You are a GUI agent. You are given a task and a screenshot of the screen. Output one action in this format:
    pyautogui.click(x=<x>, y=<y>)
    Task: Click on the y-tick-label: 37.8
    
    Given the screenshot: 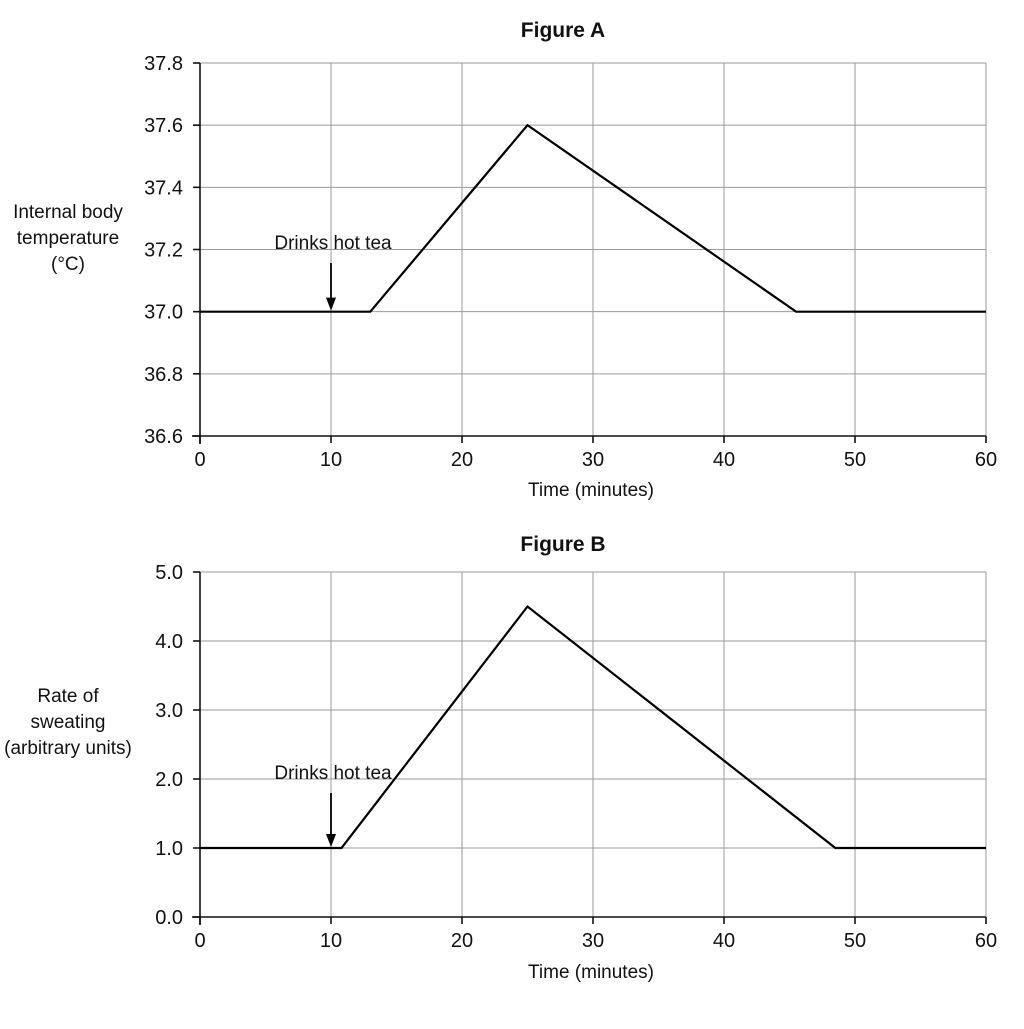 What is the action you would take?
    pyautogui.click(x=163, y=64)
    